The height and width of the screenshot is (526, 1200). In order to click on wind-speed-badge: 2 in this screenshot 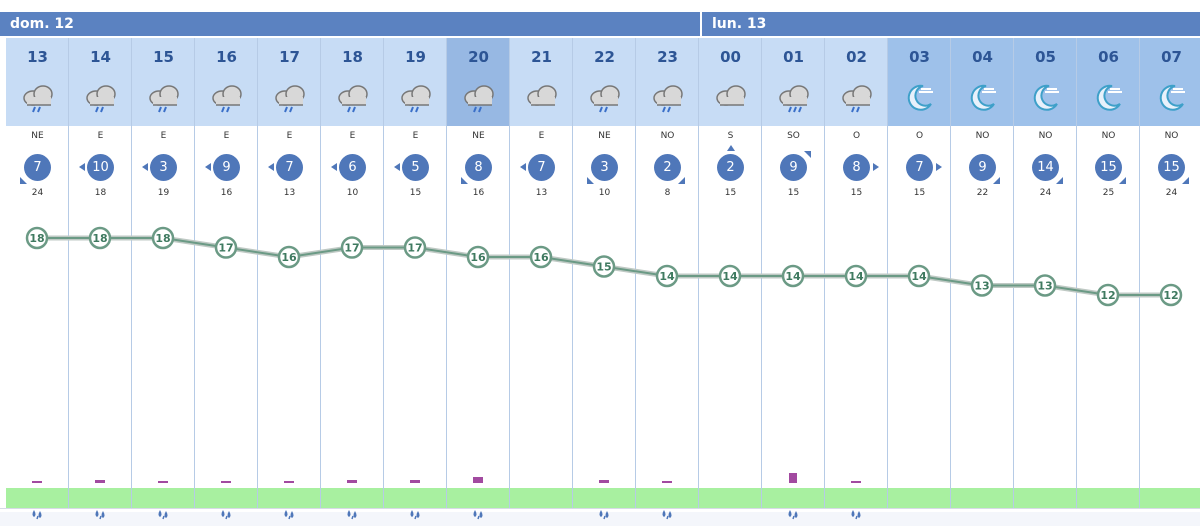, I will do `click(730, 167)`.